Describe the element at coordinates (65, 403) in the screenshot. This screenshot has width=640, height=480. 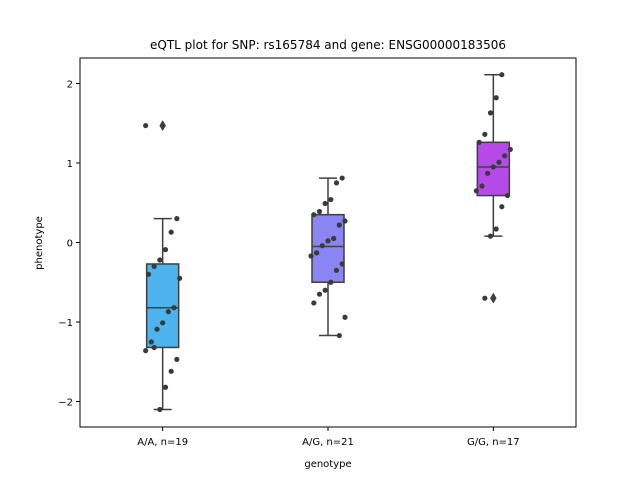
I see `y-tick-label: −2` at that location.